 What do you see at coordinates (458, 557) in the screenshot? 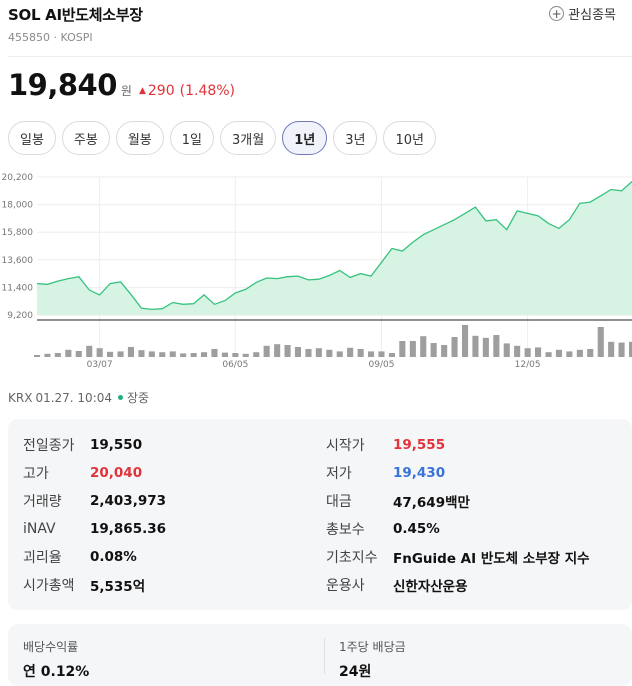
I see `info-row: 기초지수 FnGuide AI 반도체 소부장 지수` at bounding box center [458, 557].